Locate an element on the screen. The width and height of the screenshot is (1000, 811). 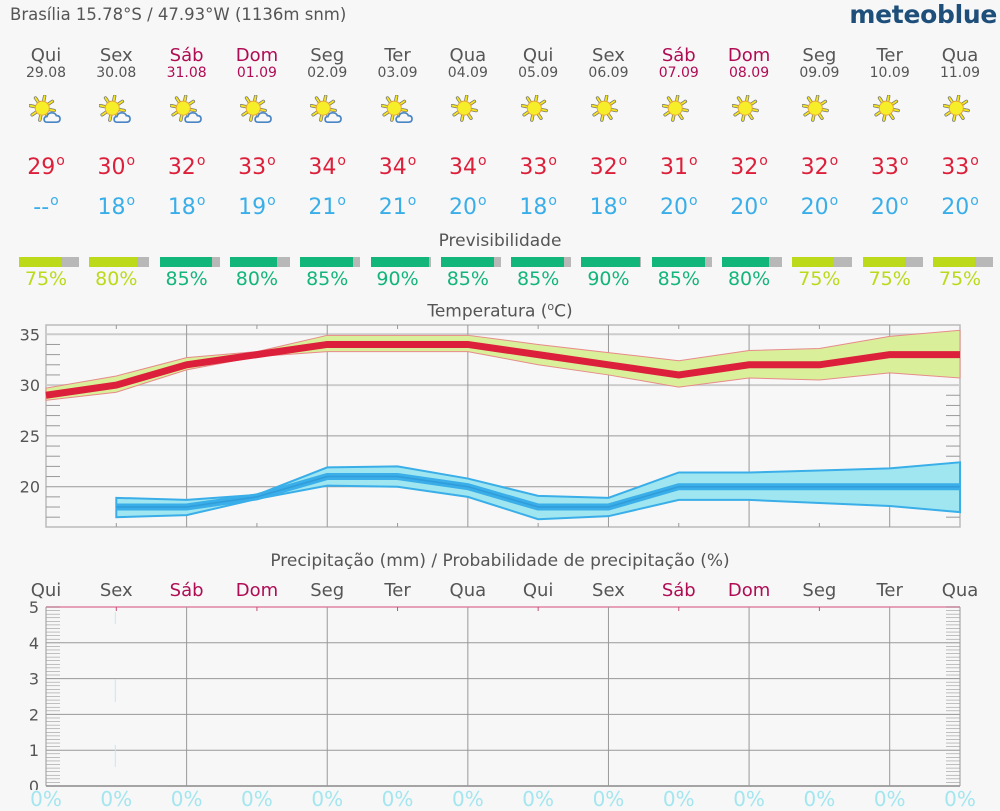
svg-text: 0 is located at coordinates (34, 783).